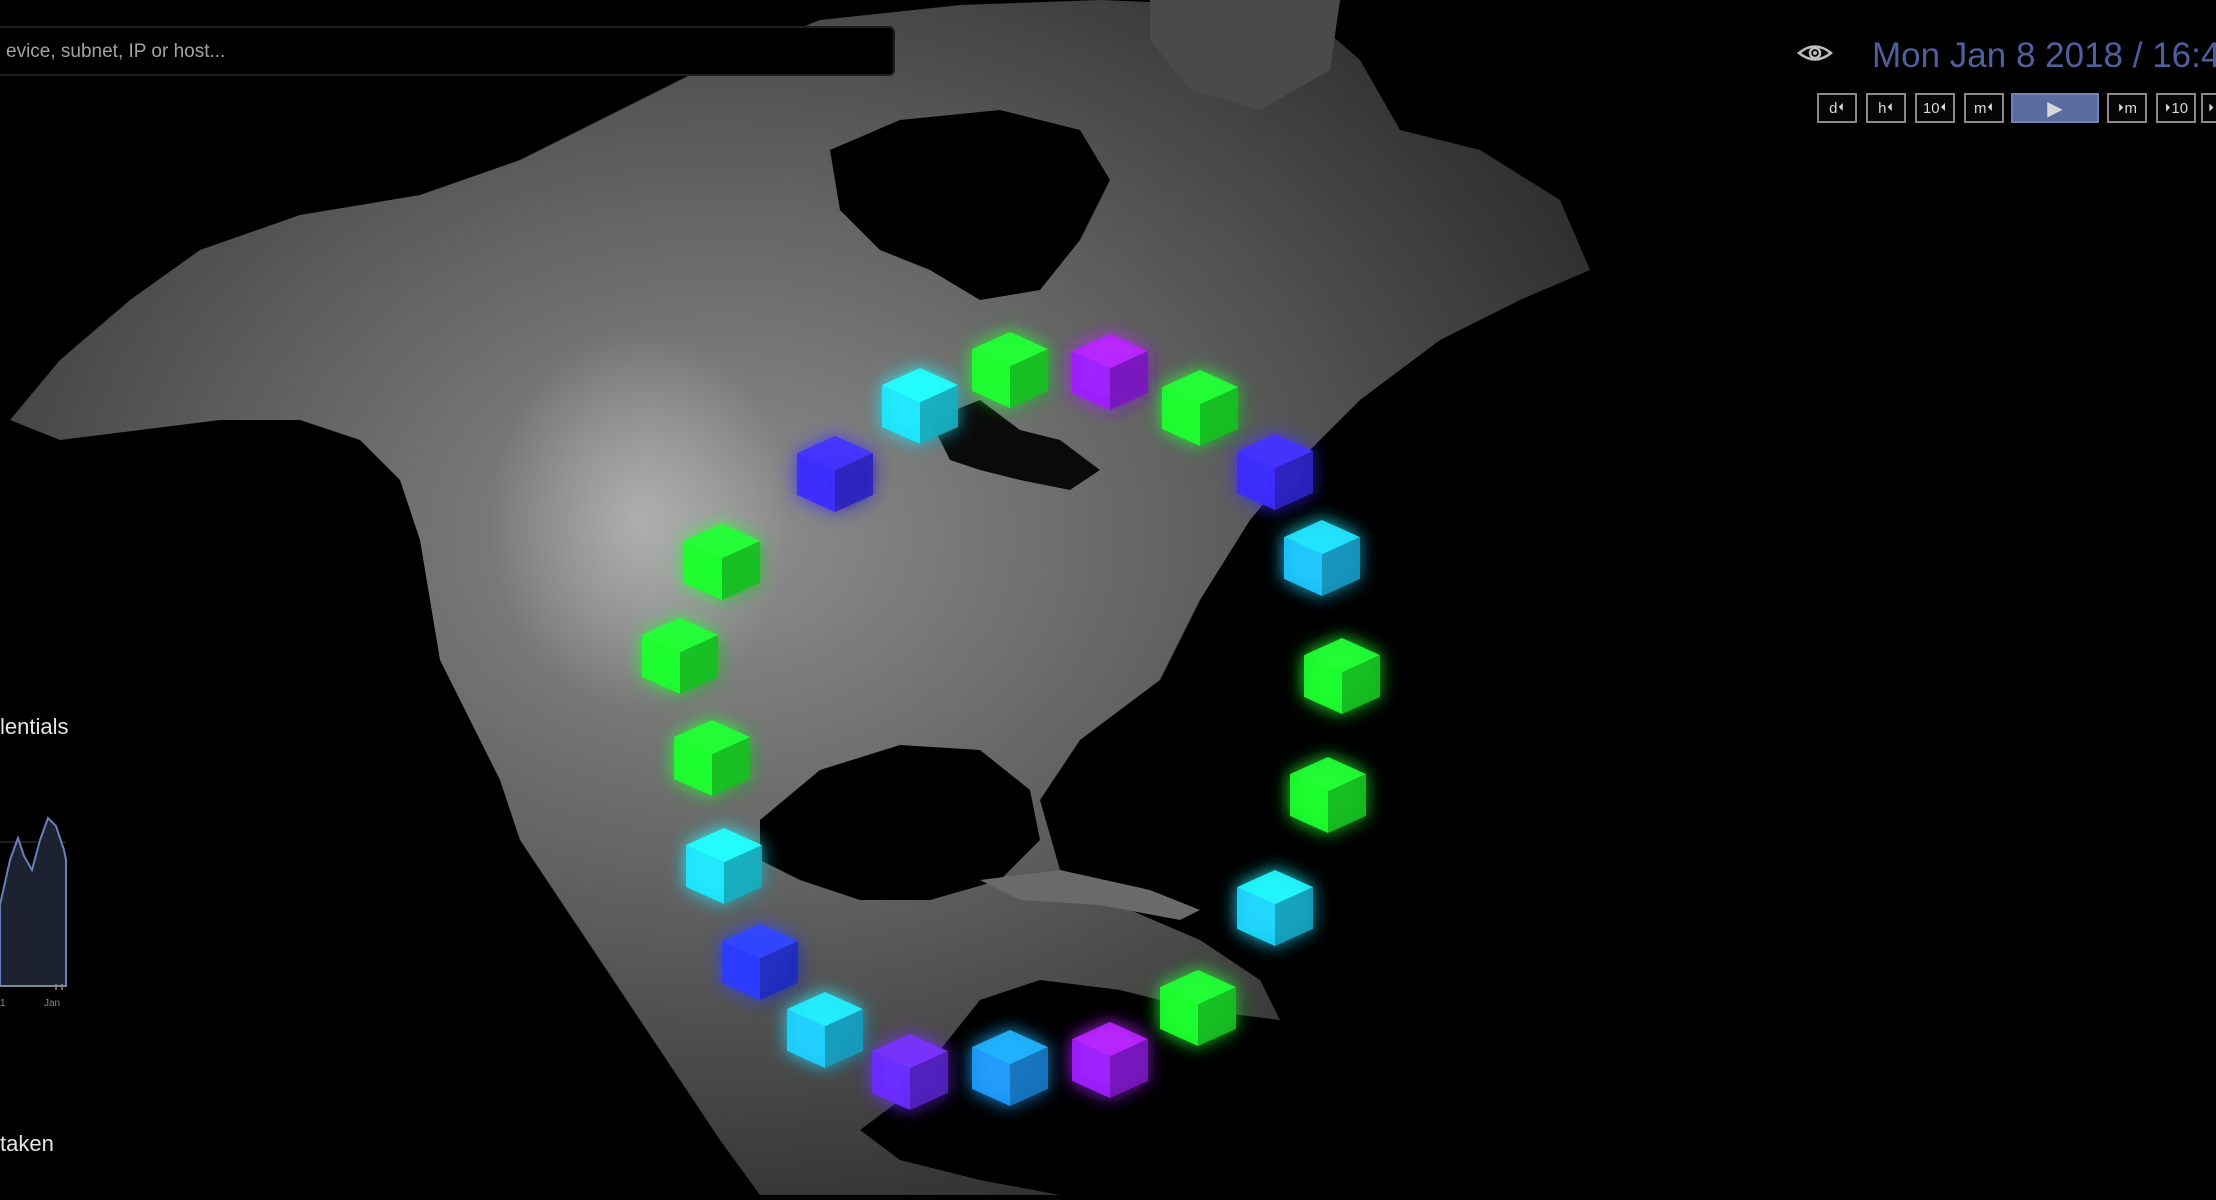 Image resolution: width=2216 pixels, height=1200 pixels. Describe the element at coordinates (1090, 895) in the screenshot. I see `caribbean-islands` at that location.